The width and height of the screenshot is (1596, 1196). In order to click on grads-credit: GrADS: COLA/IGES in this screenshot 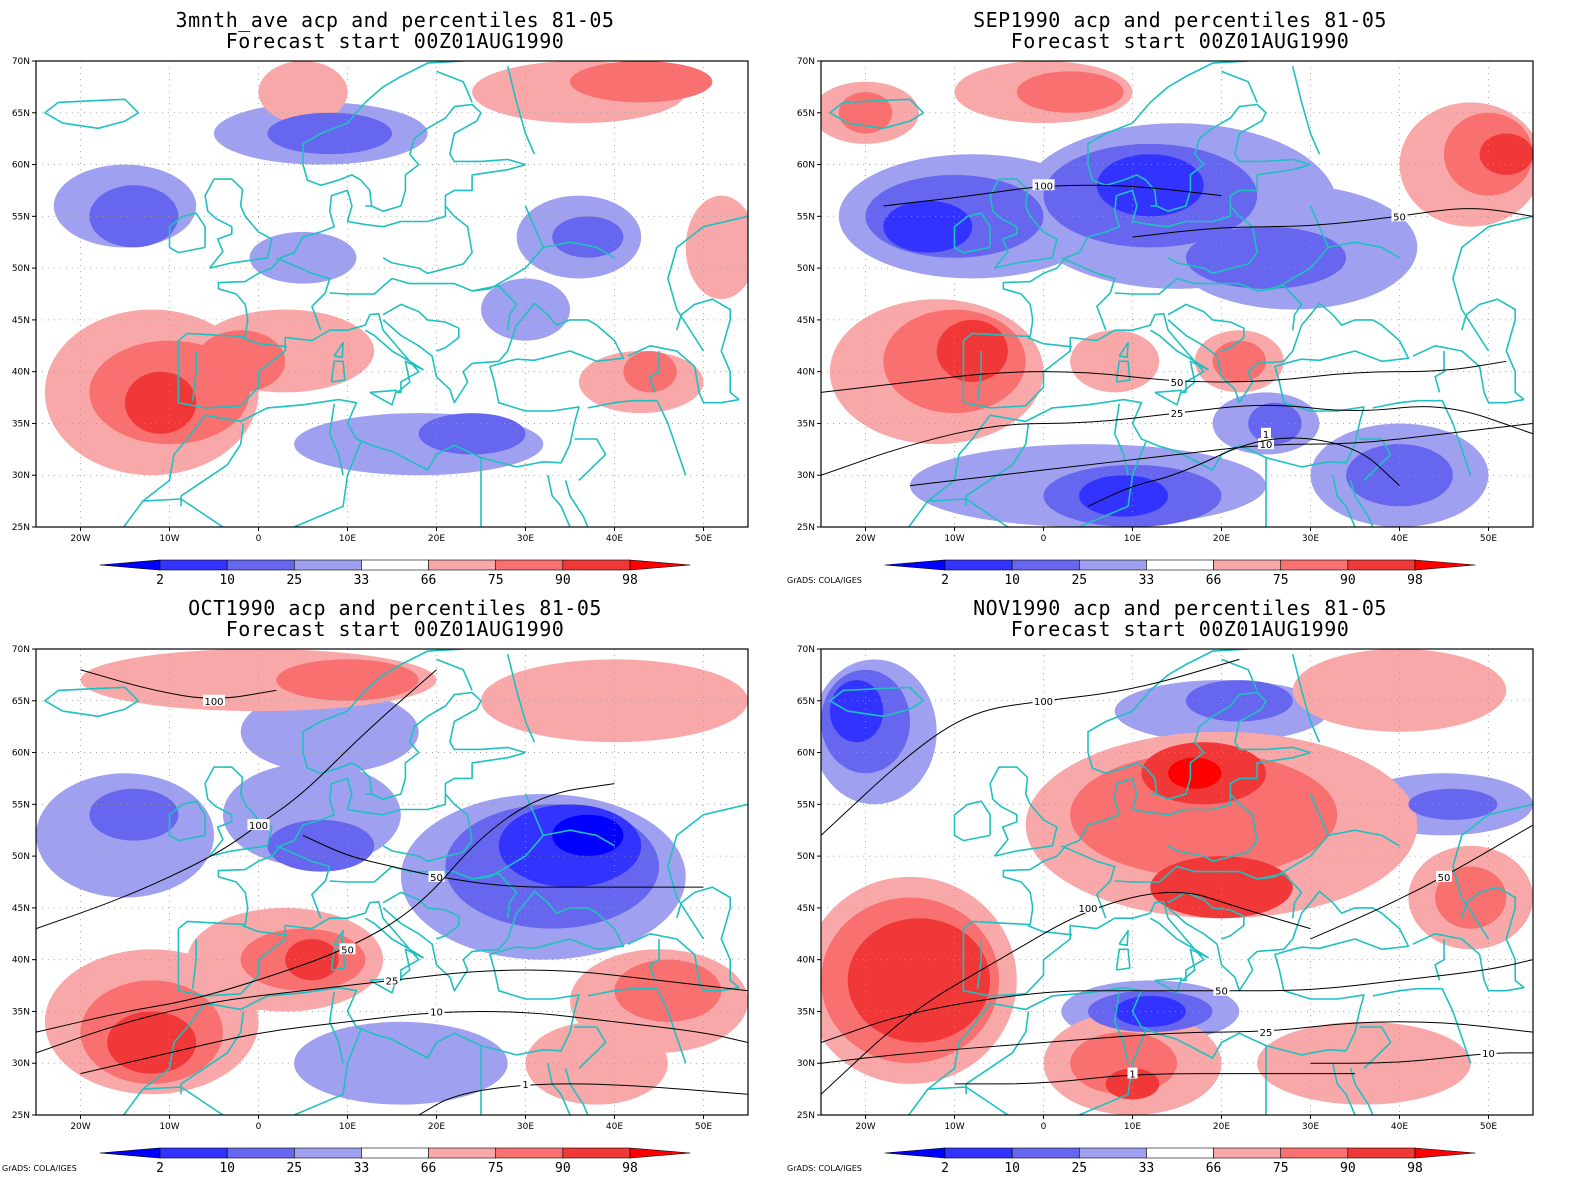, I will do `click(39, 1168)`.